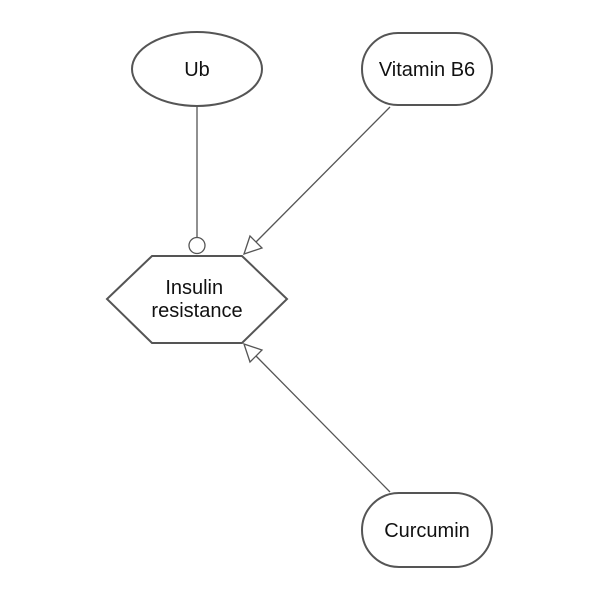 This screenshot has height=600, width=600. I want to click on edge-vitamin-b6-to-insulin-resistance, so click(316, 181).